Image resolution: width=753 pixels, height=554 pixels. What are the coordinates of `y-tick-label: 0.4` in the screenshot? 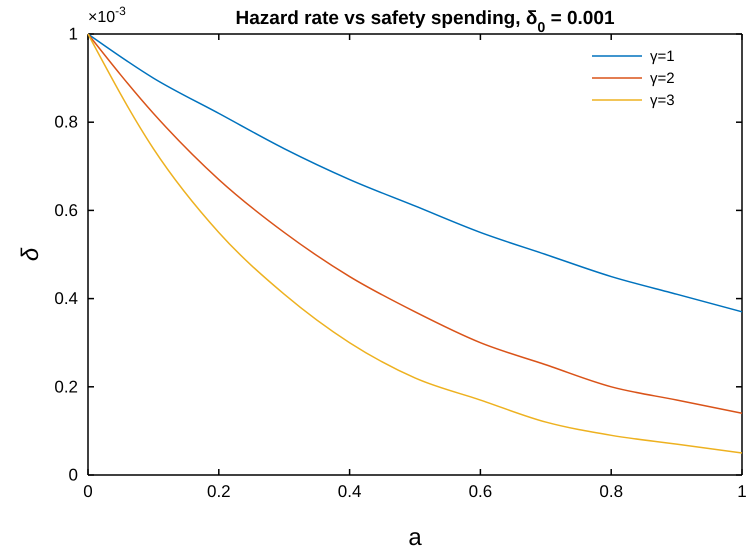 It's located at (66, 298).